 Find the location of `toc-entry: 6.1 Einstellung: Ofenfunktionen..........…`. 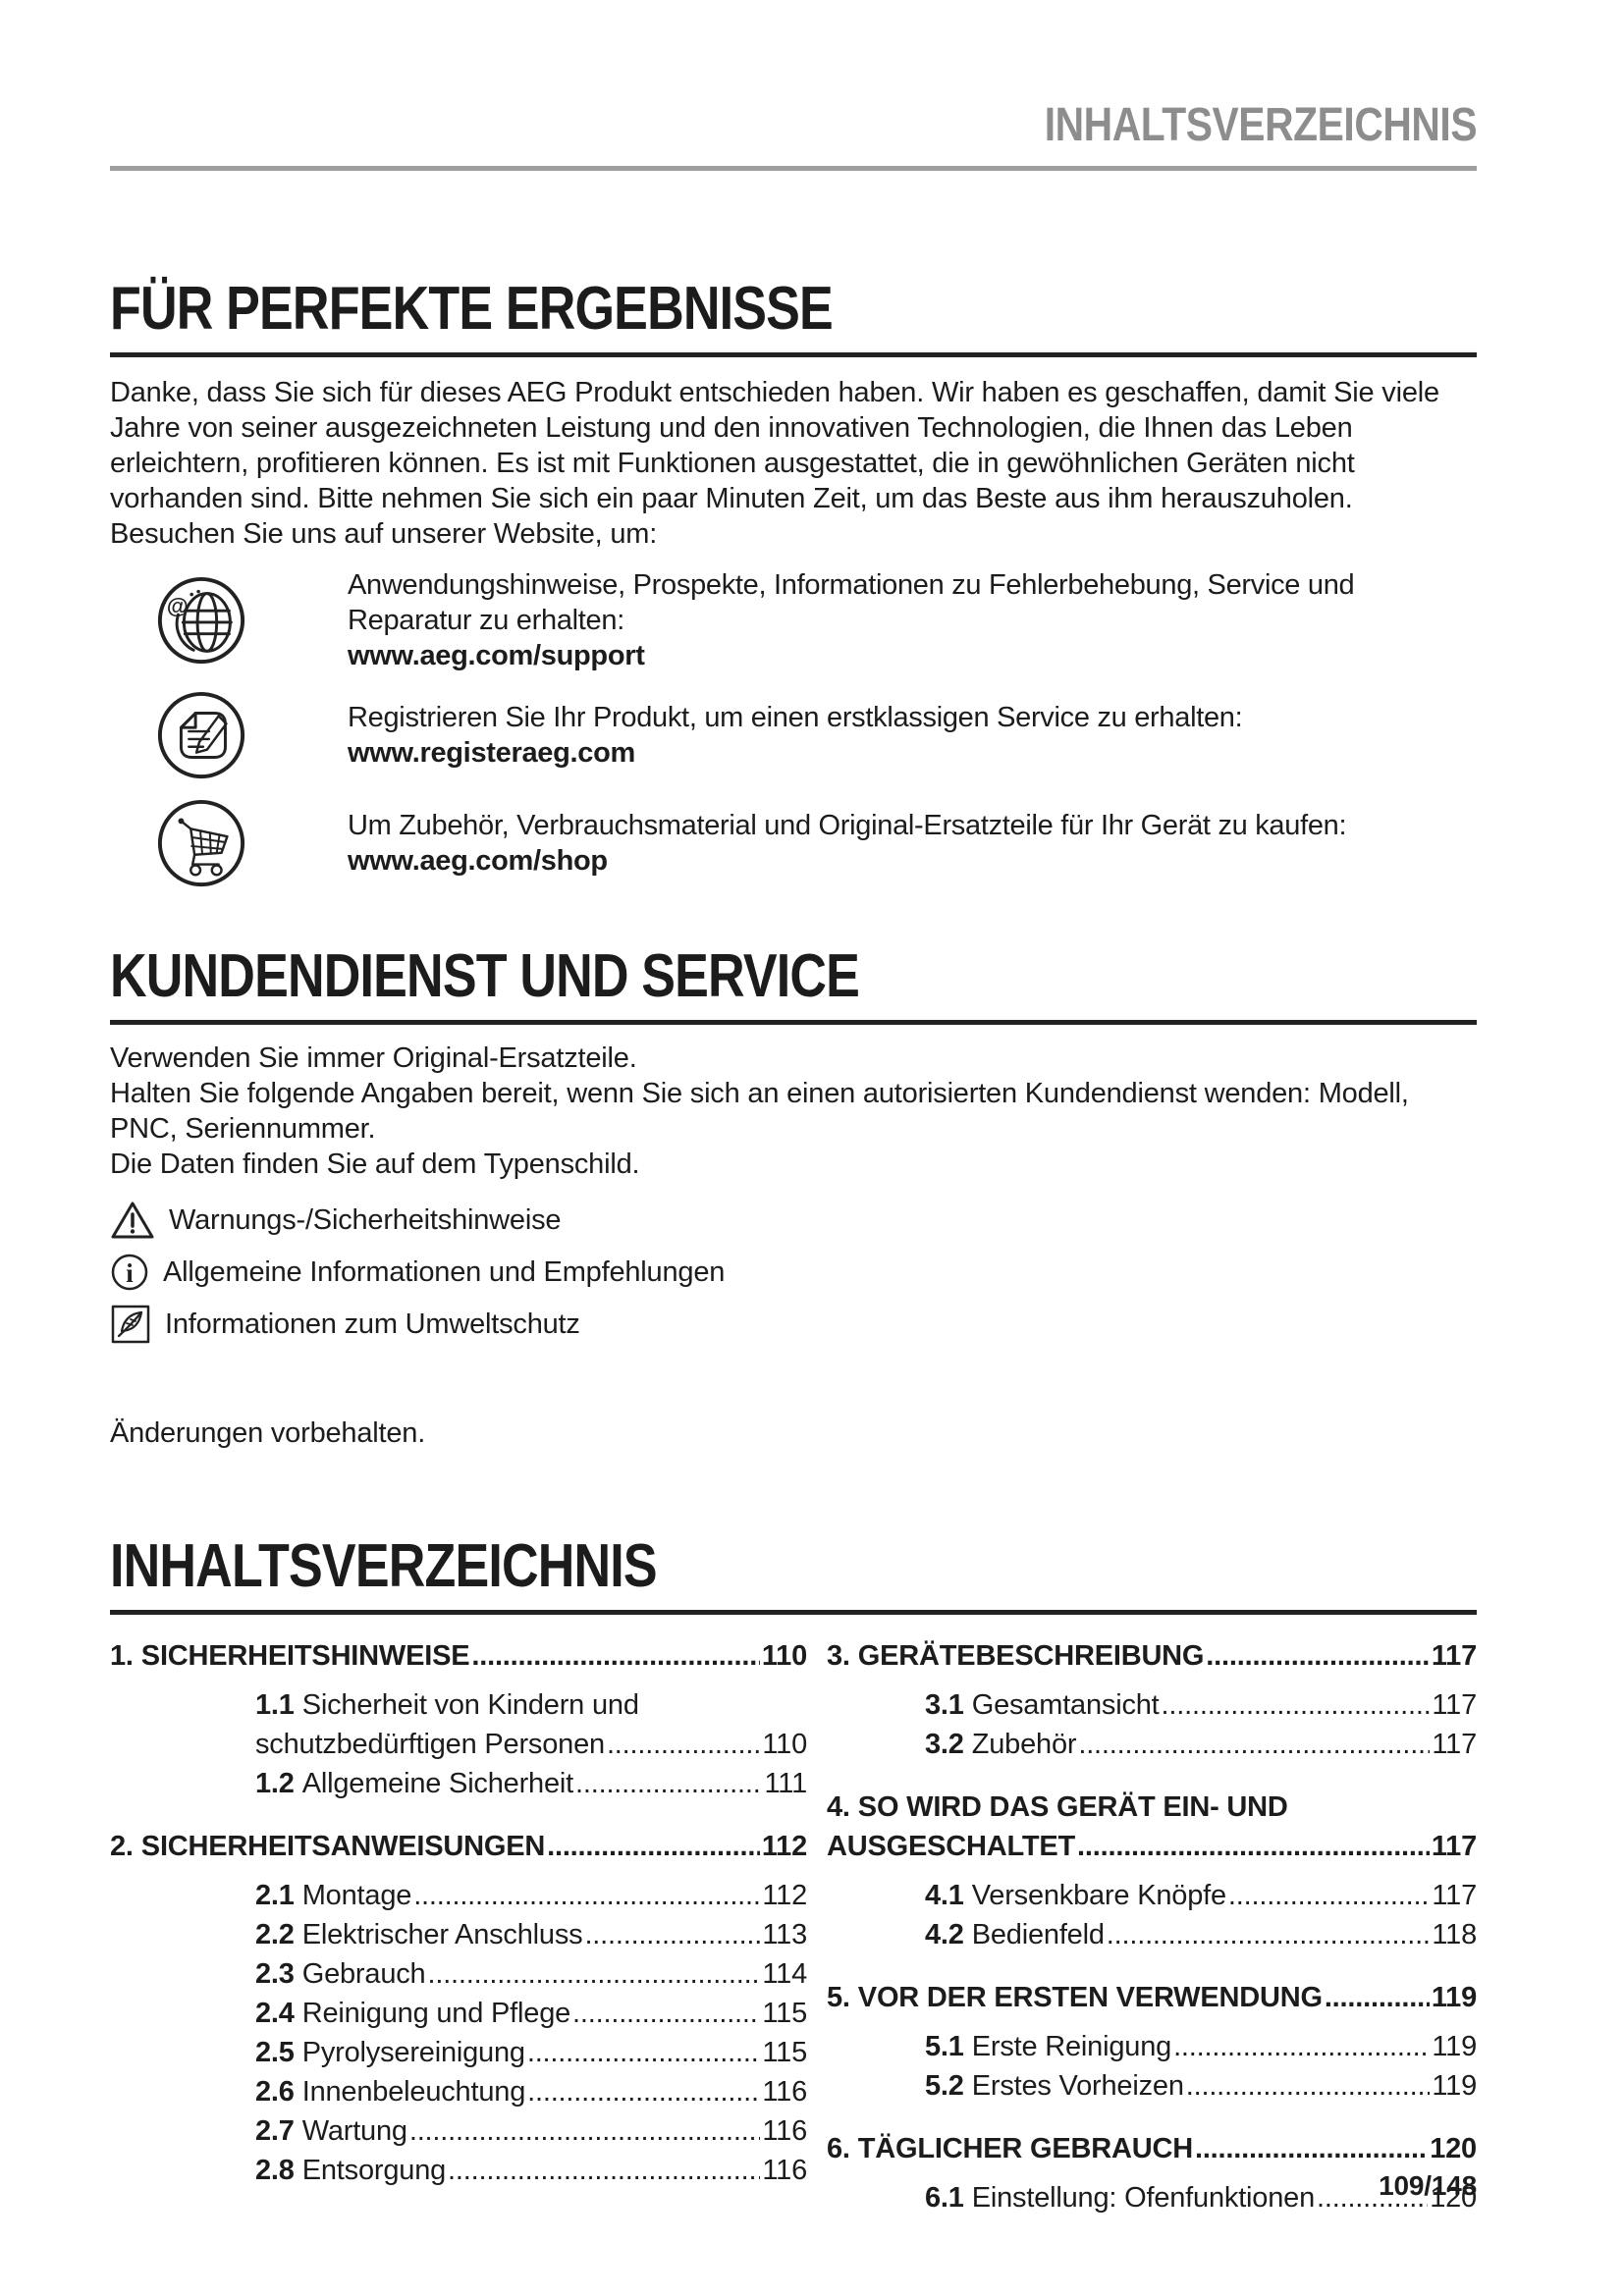

toc-entry: 6.1 Einstellung: Ofenfunktionen..........… is located at coordinates (1201, 2197).